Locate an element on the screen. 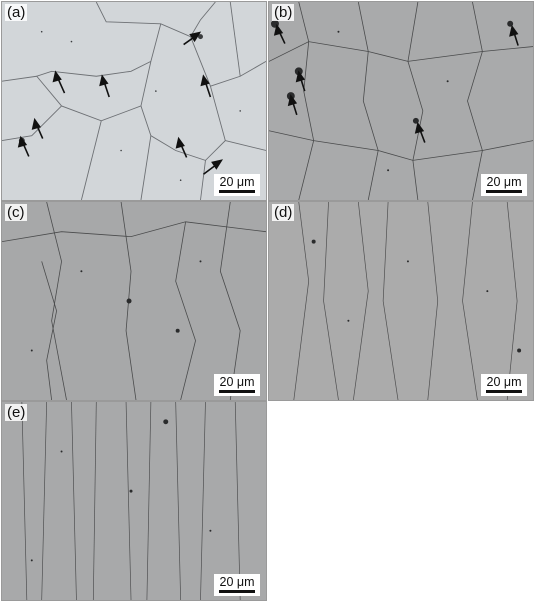 This screenshot has width=535, height=602. panel-label-c: (c) is located at coordinates (16, 212).